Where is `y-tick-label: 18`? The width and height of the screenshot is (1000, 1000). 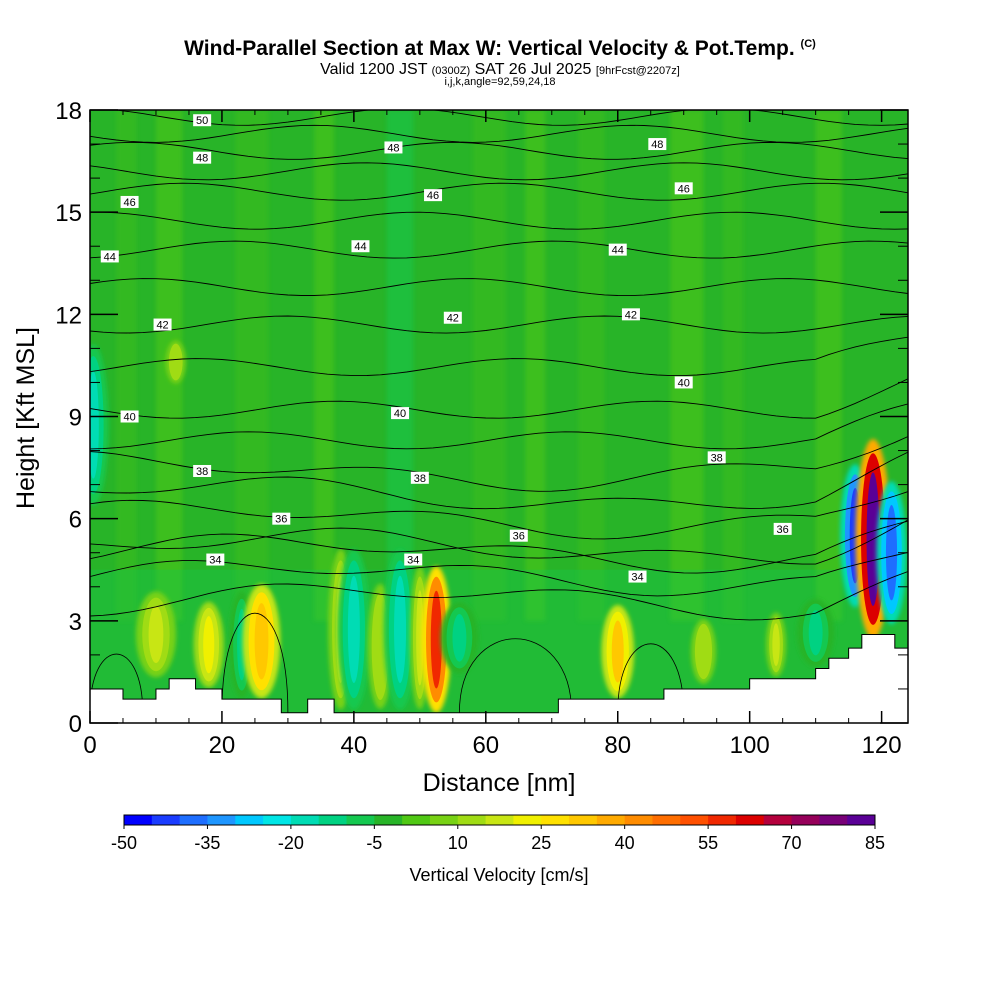 y-tick-label: 18 is located at coordinates (68, 111).